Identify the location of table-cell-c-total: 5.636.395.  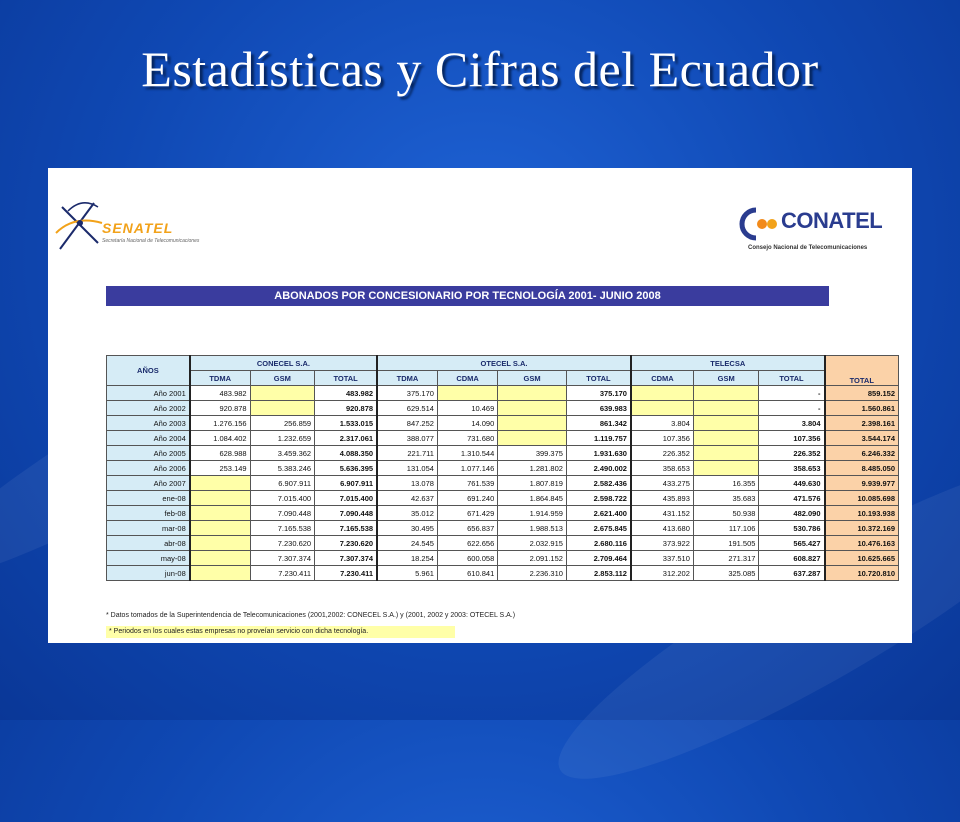
(346, 468).